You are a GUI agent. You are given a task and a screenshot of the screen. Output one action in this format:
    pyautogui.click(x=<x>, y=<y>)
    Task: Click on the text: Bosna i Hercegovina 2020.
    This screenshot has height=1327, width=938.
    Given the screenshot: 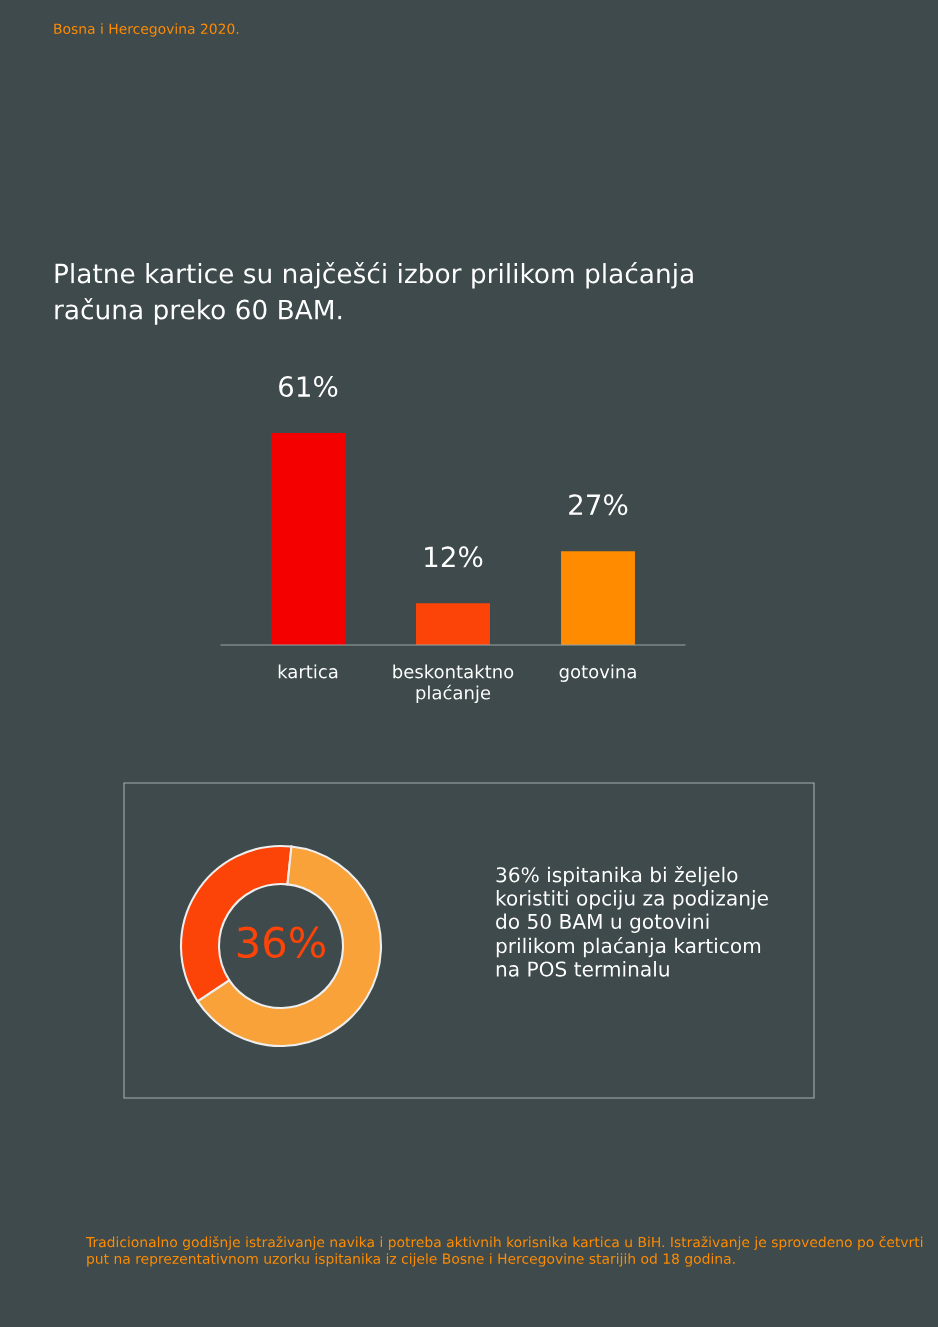 What is the action you would take?
    pyautogui.click(x=146, y=30)
    